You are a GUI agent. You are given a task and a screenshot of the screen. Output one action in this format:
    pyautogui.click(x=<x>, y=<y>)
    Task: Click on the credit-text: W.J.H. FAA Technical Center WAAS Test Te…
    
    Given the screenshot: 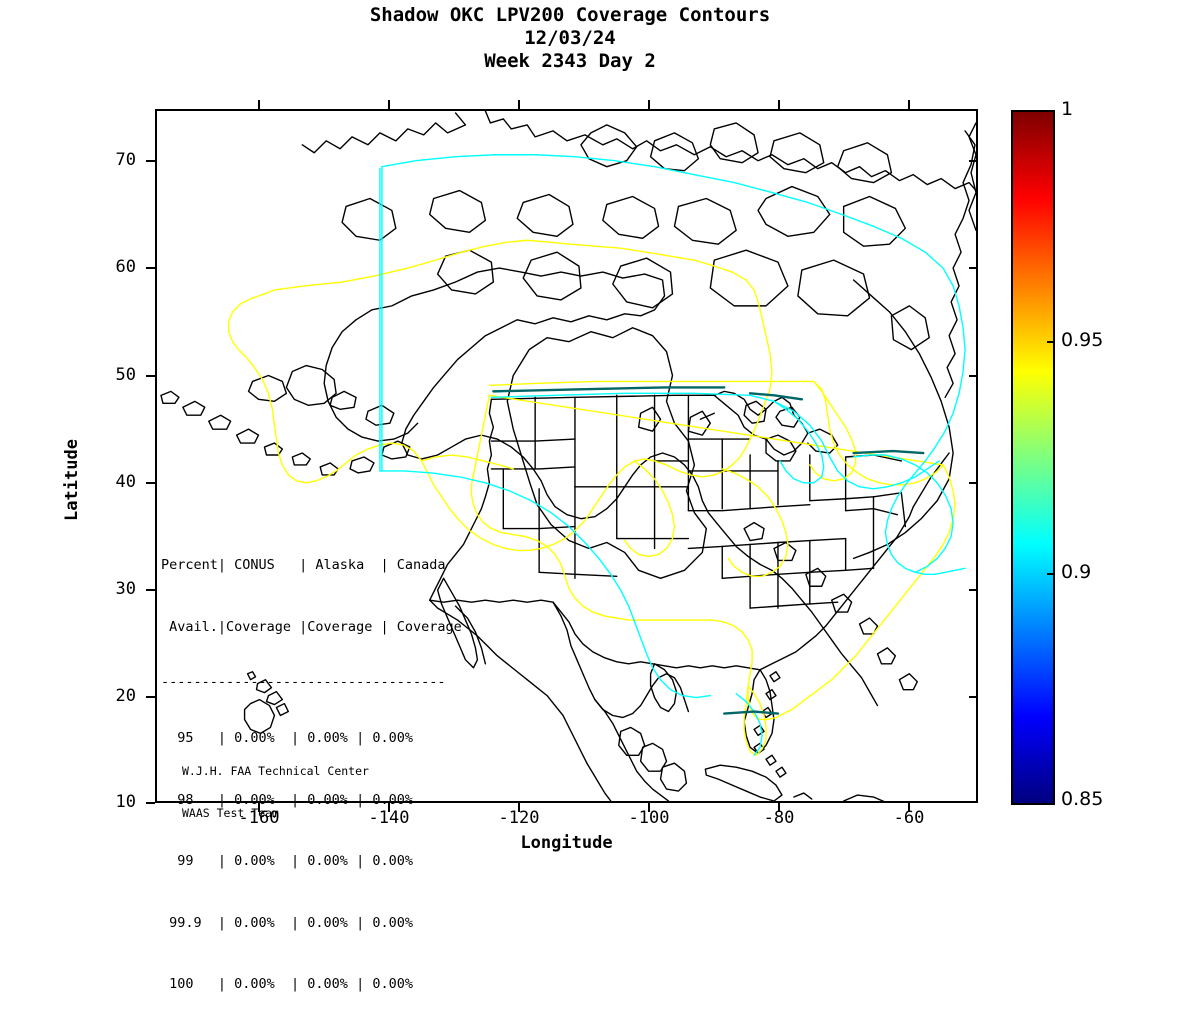 What is the action you would take?
    pyautogui.click(x=275, y=785)
    